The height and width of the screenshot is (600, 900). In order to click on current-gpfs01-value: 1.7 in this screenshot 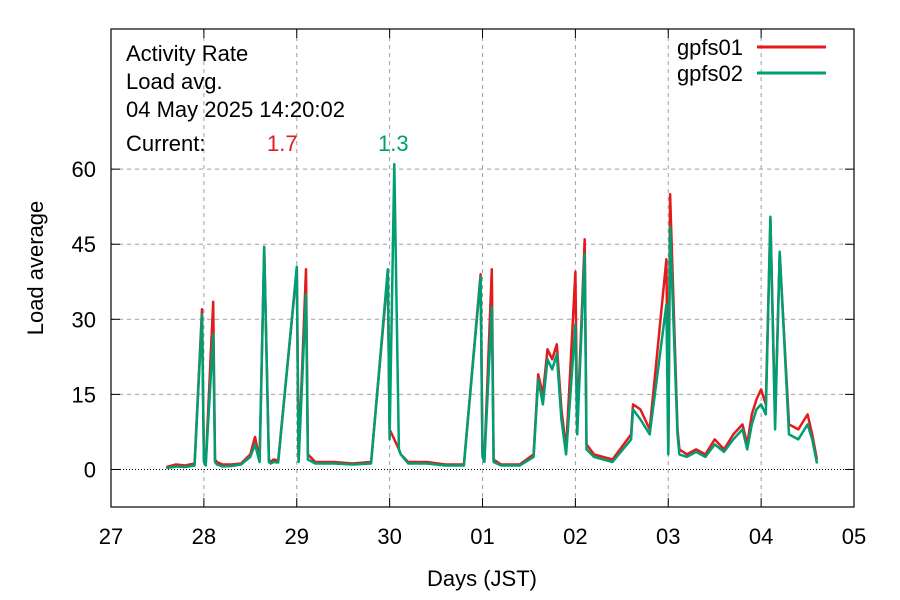, I will do `click(282, 143)`.